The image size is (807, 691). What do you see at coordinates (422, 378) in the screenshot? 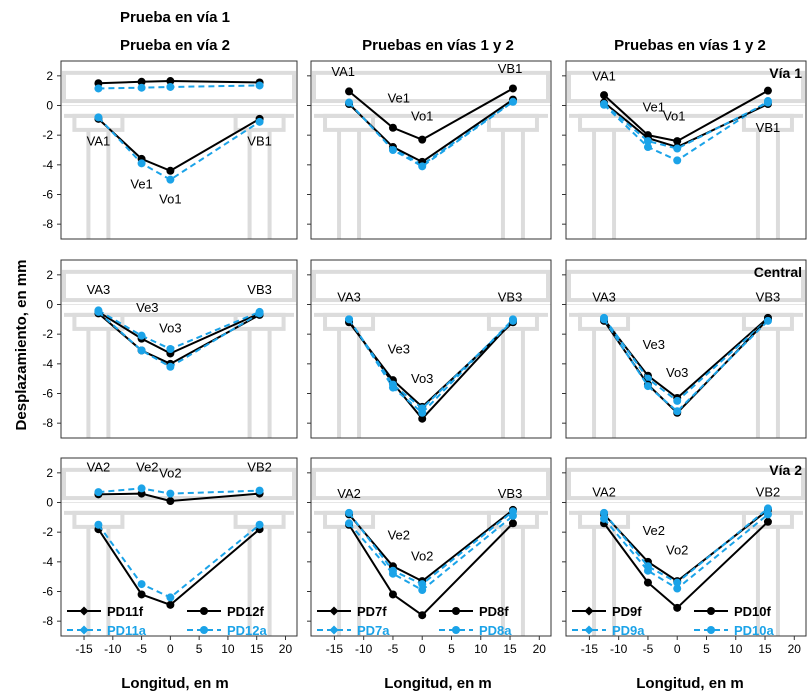
I see `point-label: Vo3` at bounding box center [422, 378].